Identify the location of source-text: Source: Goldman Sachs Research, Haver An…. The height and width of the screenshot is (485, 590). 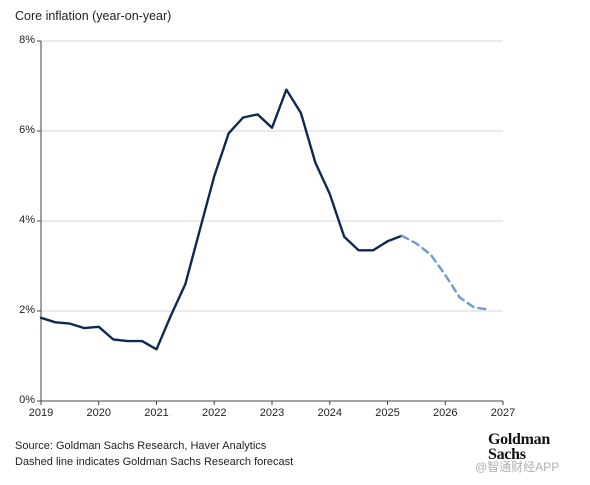
(141, 446).